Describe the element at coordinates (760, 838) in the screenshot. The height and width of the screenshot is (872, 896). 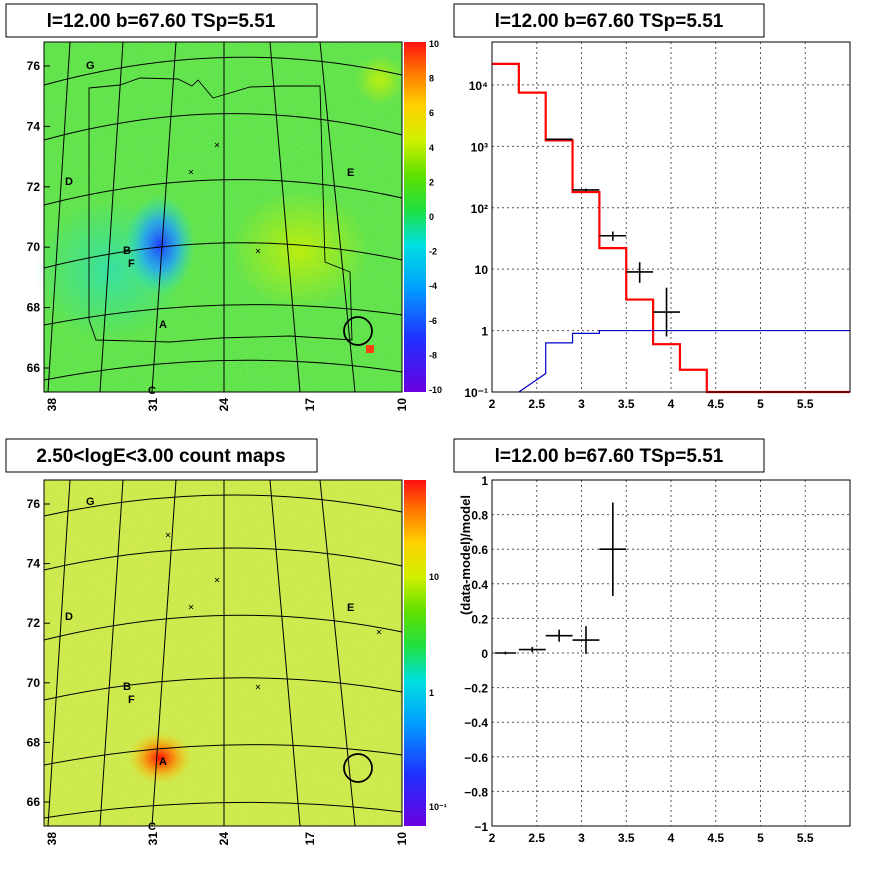
I see `residual-x-tick: 5` at that location.